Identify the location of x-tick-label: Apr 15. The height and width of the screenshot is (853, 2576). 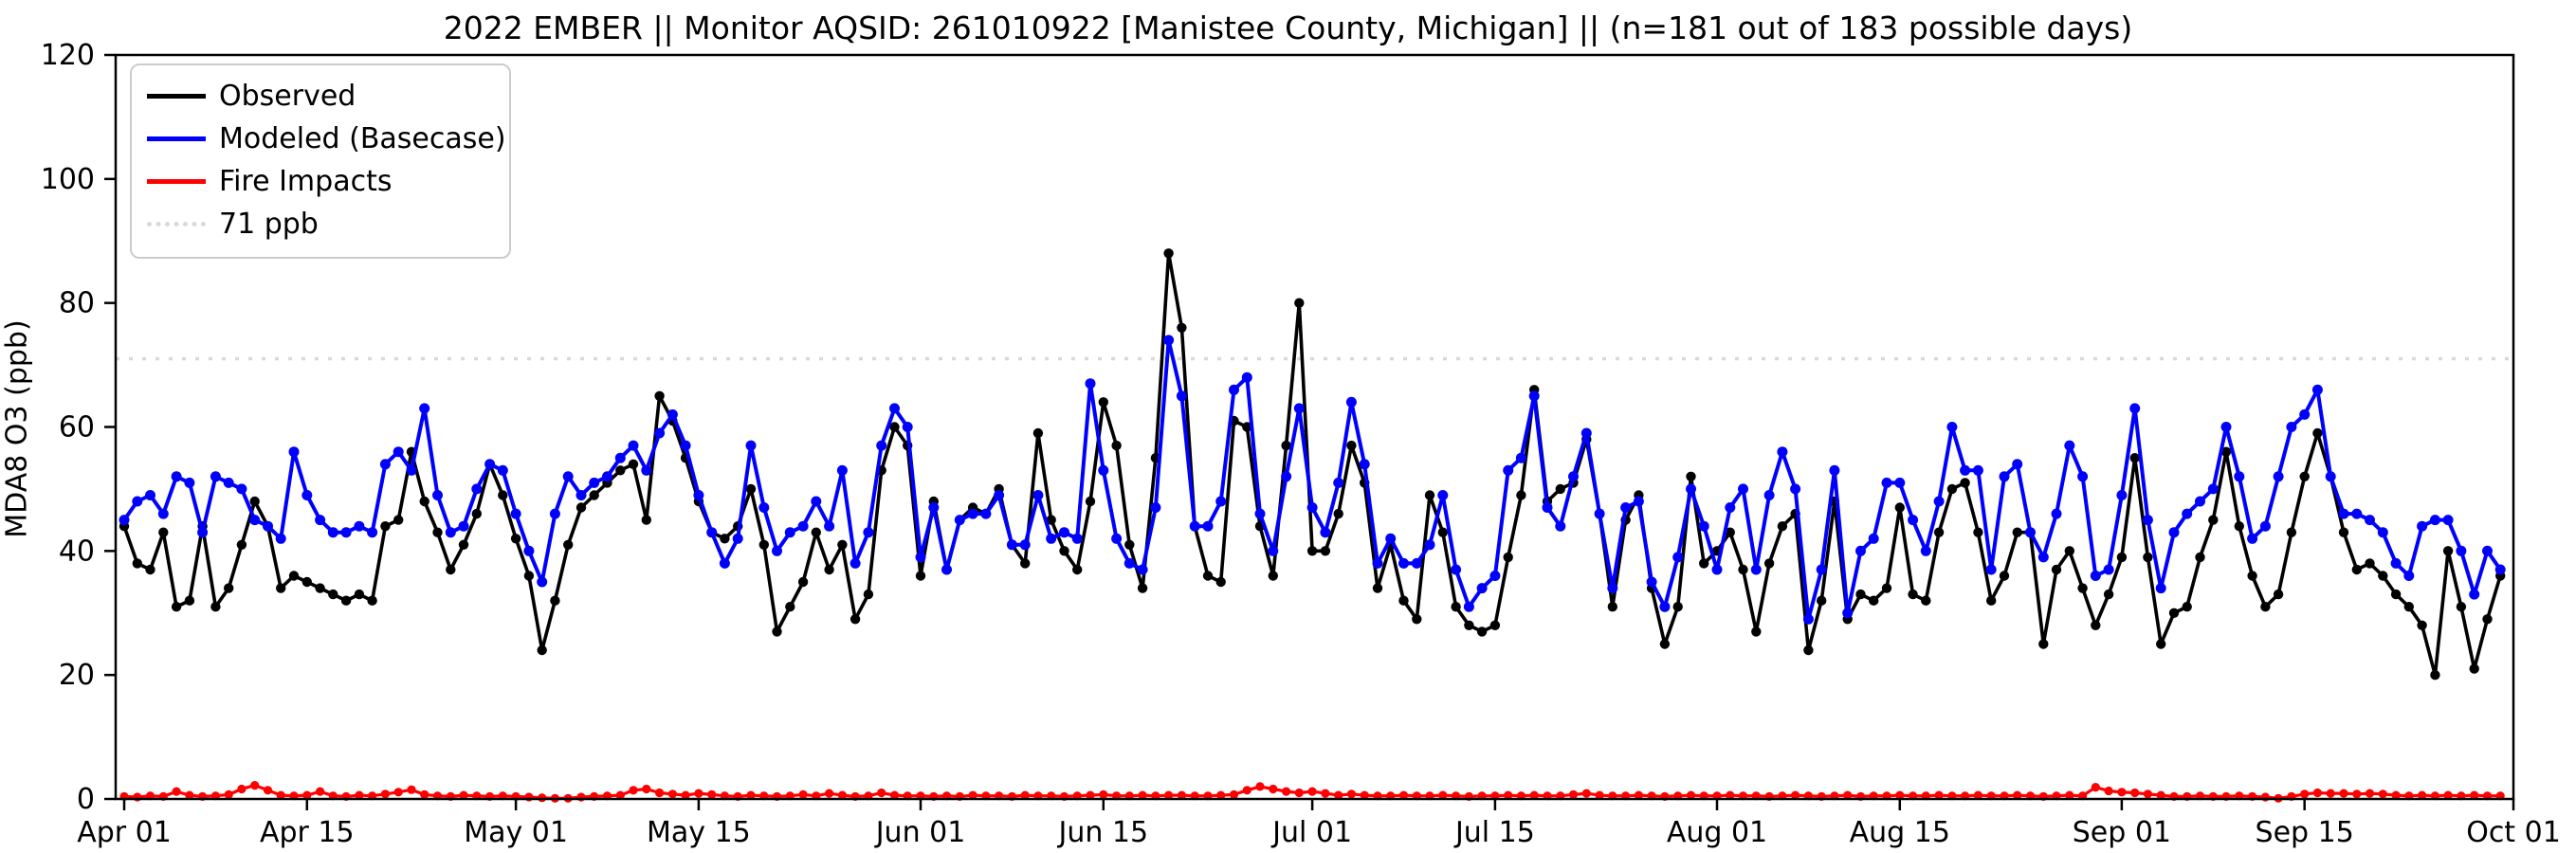
(307, 832).